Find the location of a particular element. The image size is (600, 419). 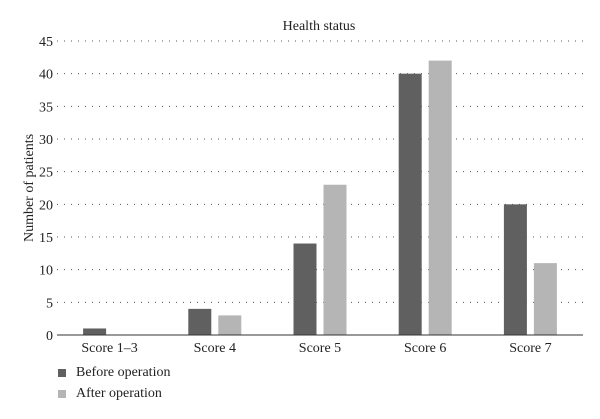

legend-swatch-after is located at coordinates (62, 393).